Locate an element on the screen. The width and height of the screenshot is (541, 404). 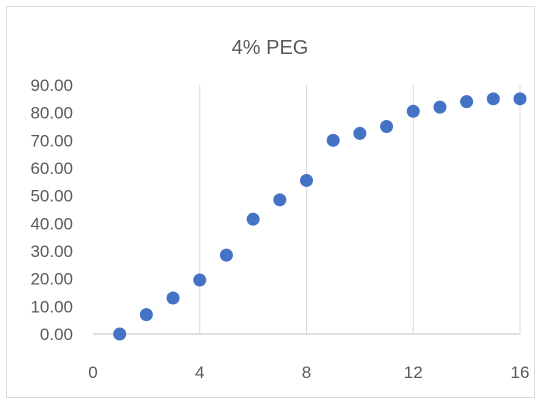
y-tick-label: 30.00 is located at coordinates (51, 251).